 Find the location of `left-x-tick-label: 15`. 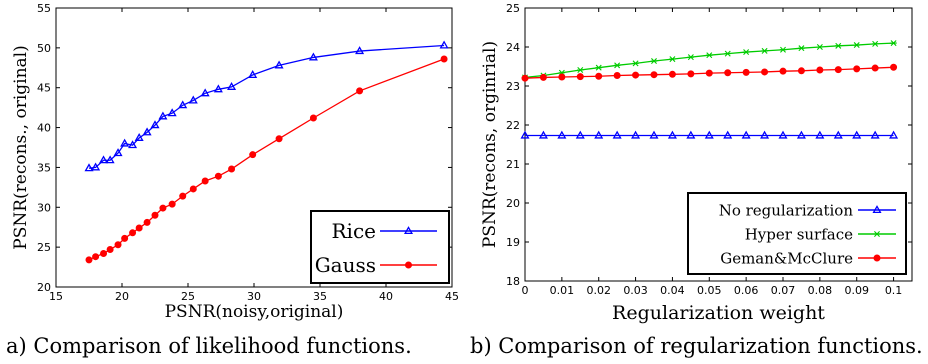

left-x-tick-label: 15 is located at coordinates (56, 296).